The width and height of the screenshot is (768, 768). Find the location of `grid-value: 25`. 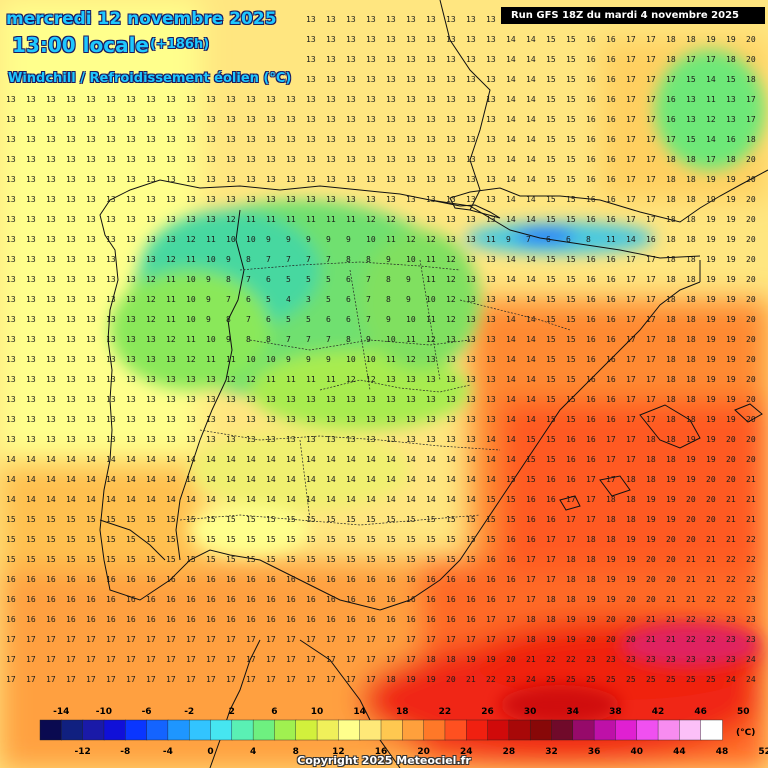

grid-value: 25 is located at coordinates (571, 679).